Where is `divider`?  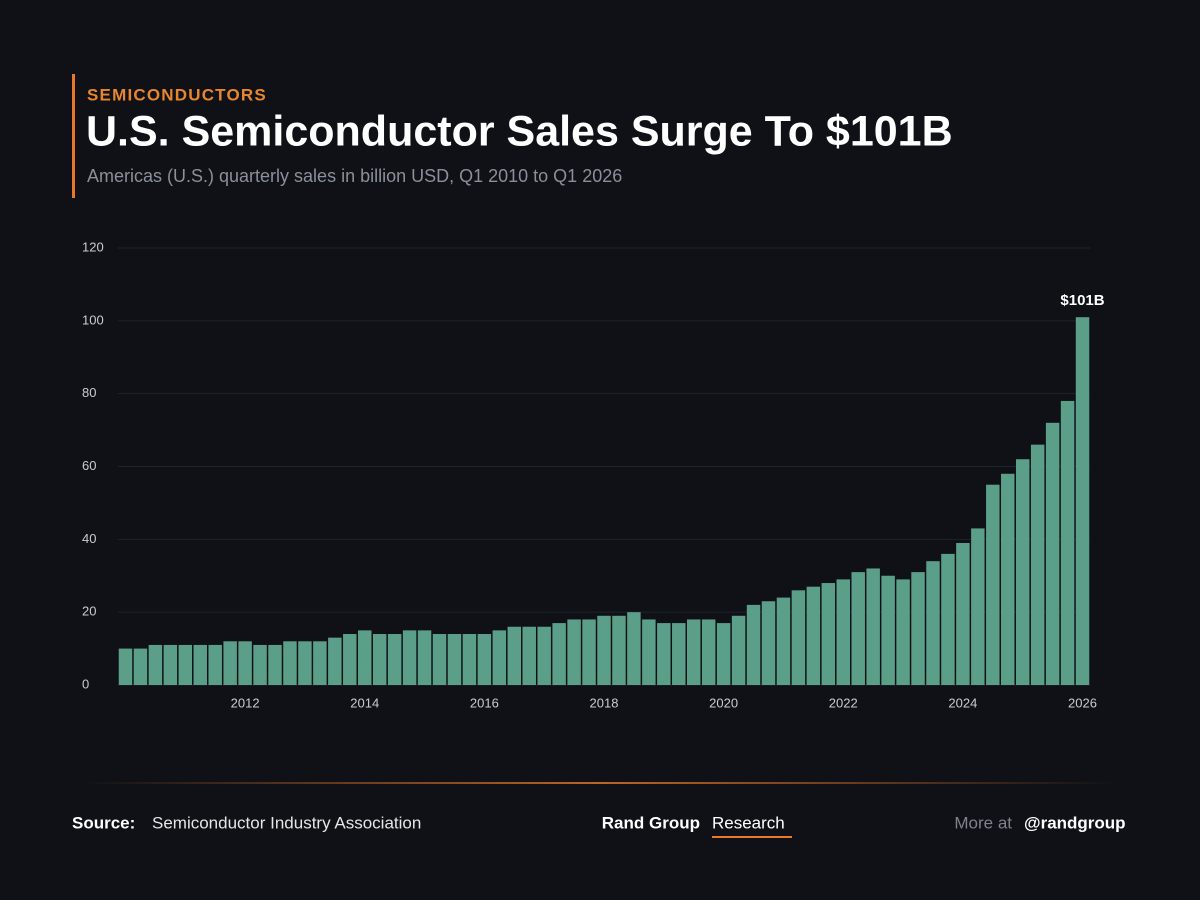
divider is located at coordinates (600, 783).